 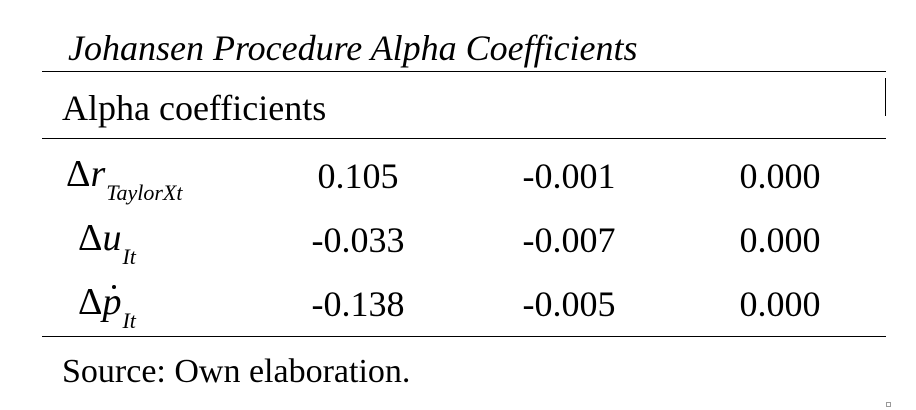 What do you see at coordinates (458, 242) in the screenshot?
I see `table-row: ΔuIt -0.033 -0.007 0.000` at bounding box center [458, 242].